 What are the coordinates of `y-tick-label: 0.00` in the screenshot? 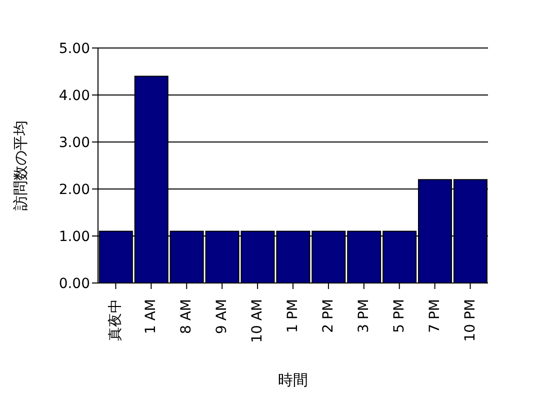 It's located at (74, 284).